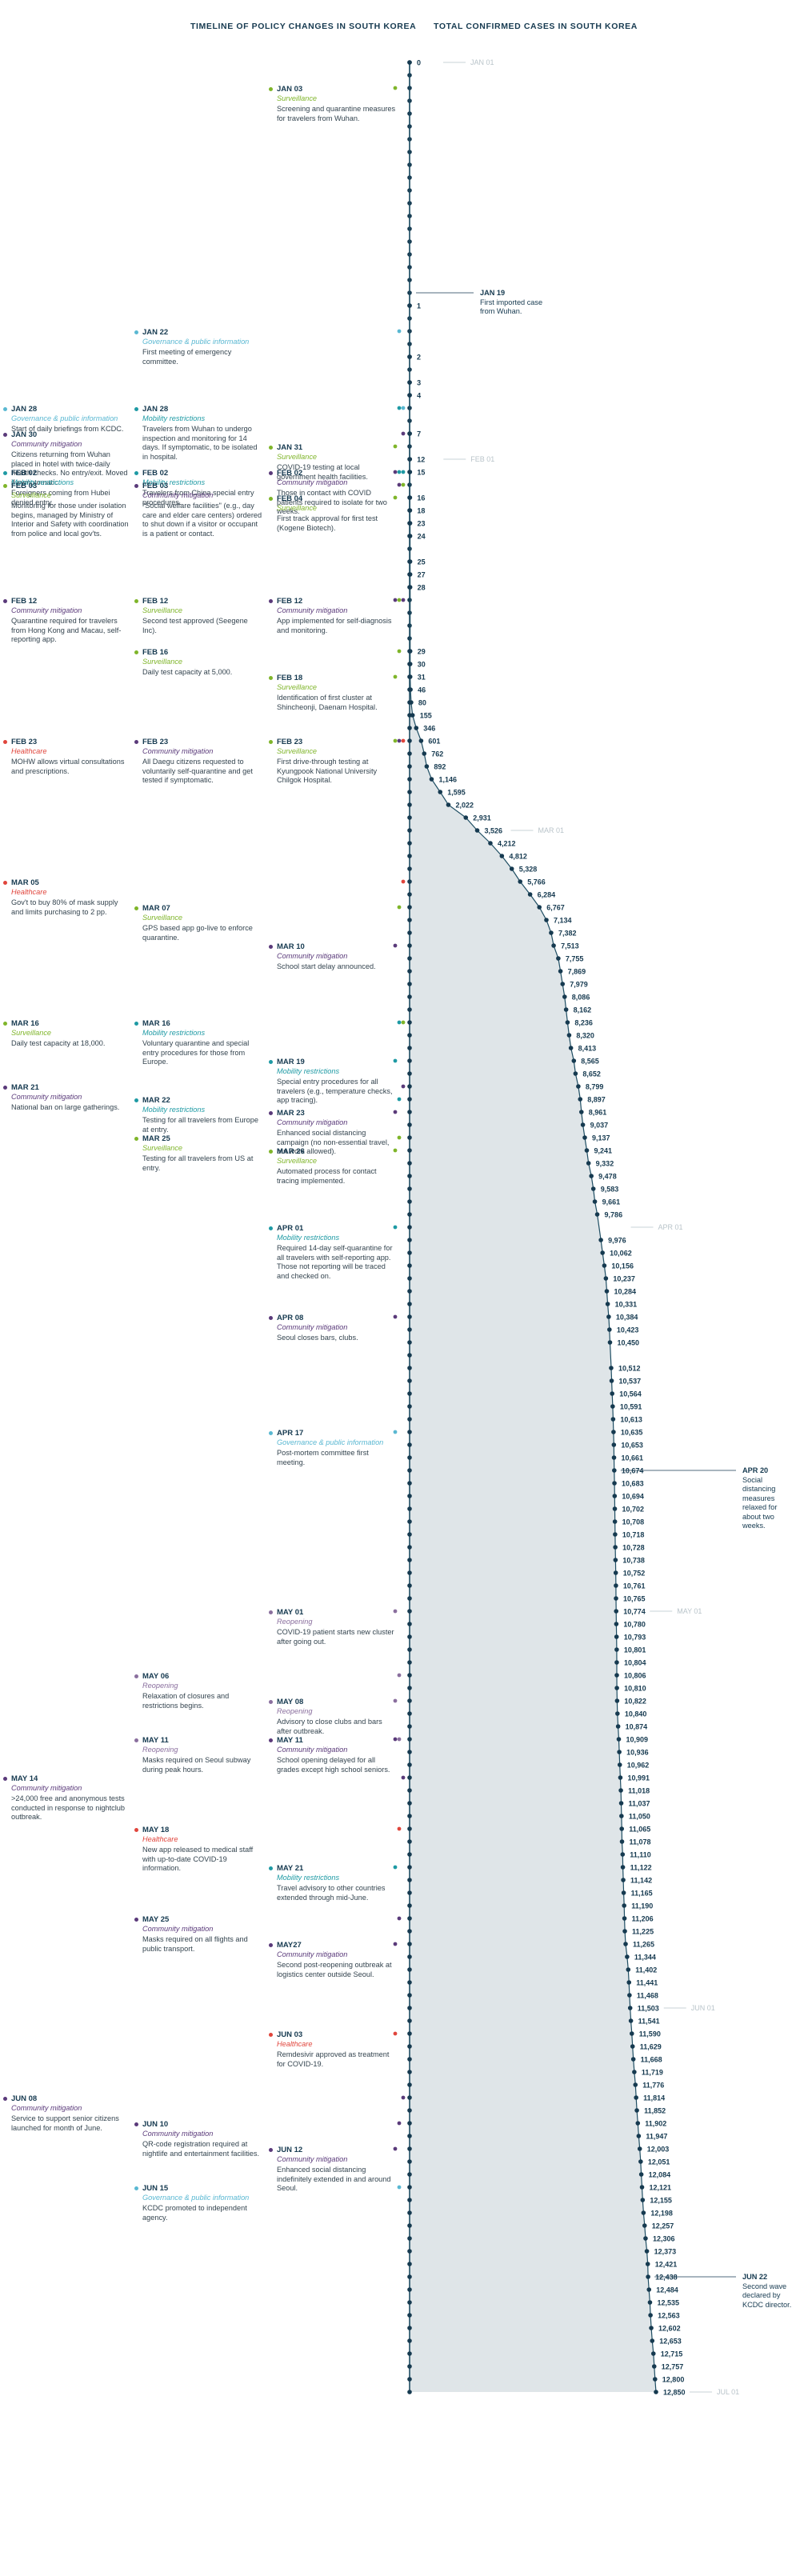  Describe the element at coordinates (661, 2214) in the screenshot. I see `case-label: 12,198` at that location.